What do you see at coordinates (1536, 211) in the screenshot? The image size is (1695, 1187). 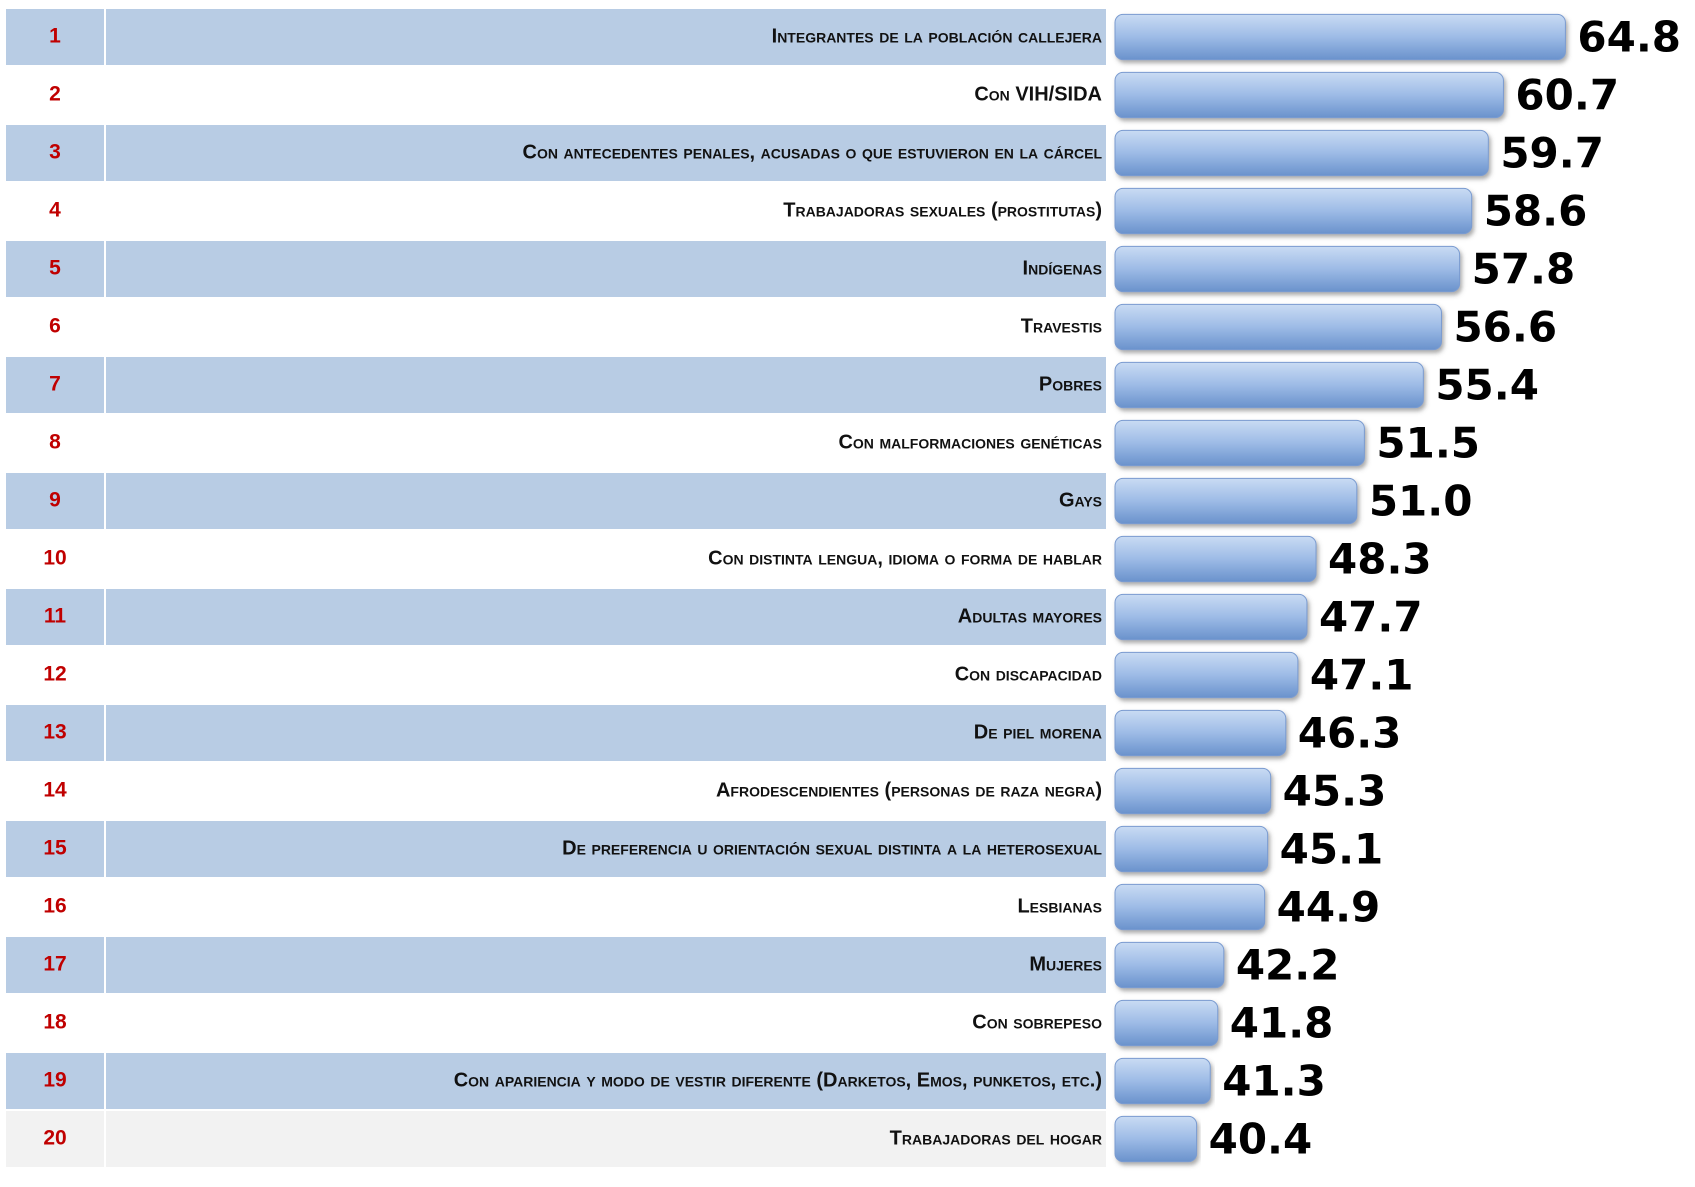 I see `value-label: 58.6` at bounding box center [1536, 211].